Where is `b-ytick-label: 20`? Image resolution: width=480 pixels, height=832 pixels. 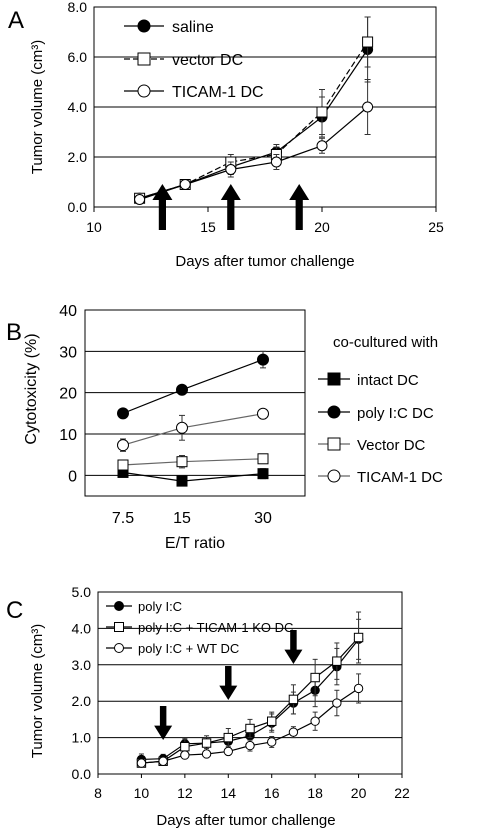
b-ytick-label: 20 is located at coordinates (68, 394).